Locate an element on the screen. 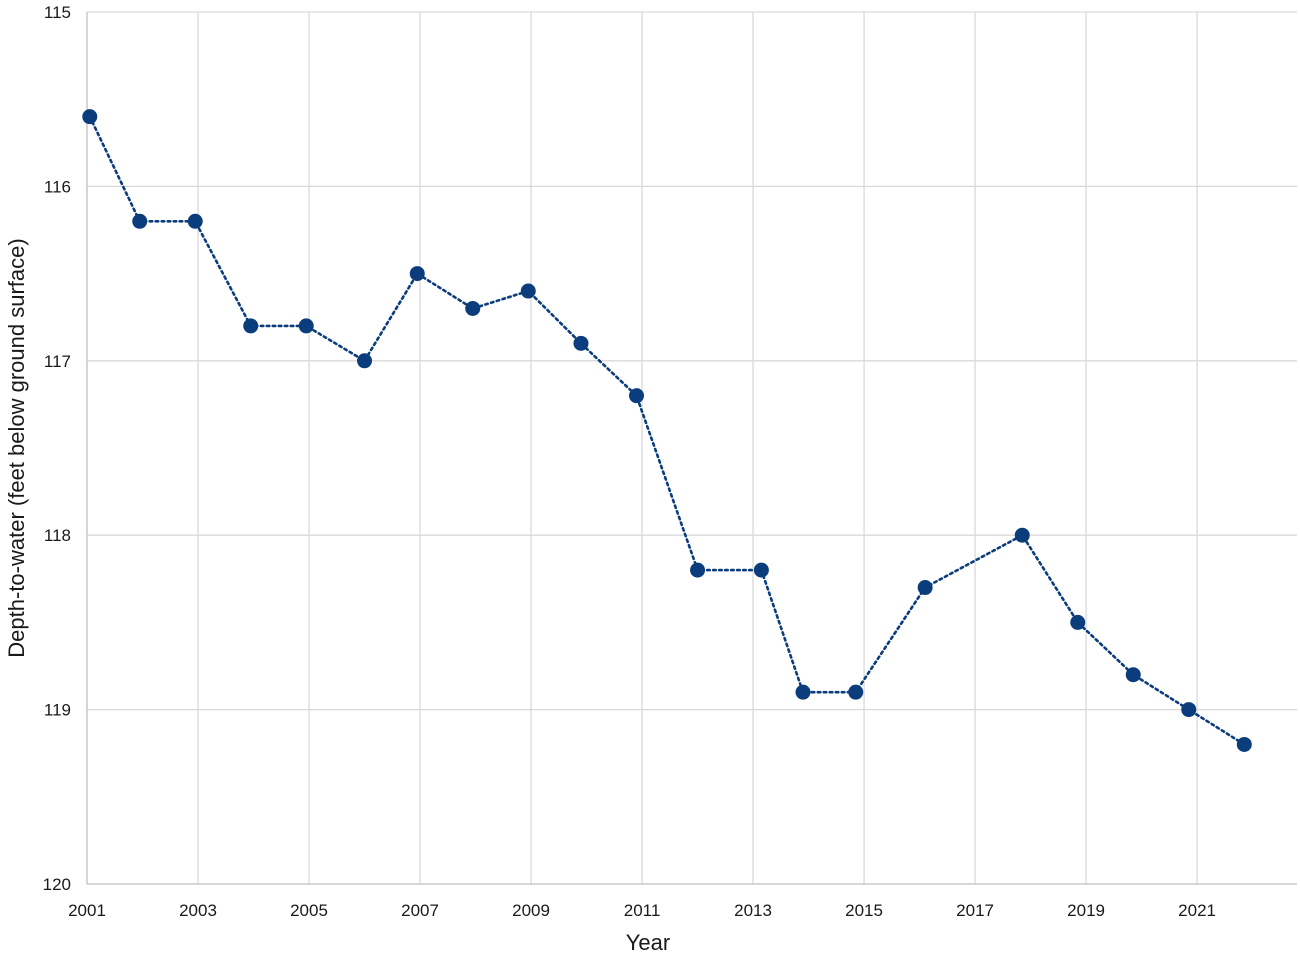 The width and height of the screenshot is (1300, 955). x-tick-label: 2017 is located at coordinates (975, 910).